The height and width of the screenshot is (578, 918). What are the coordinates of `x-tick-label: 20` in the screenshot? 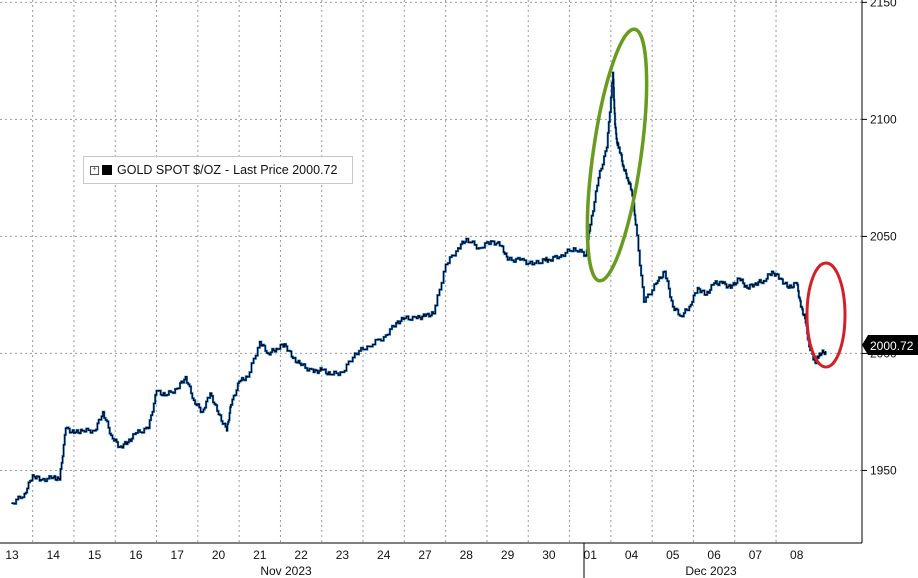 It's located at (219, 555).